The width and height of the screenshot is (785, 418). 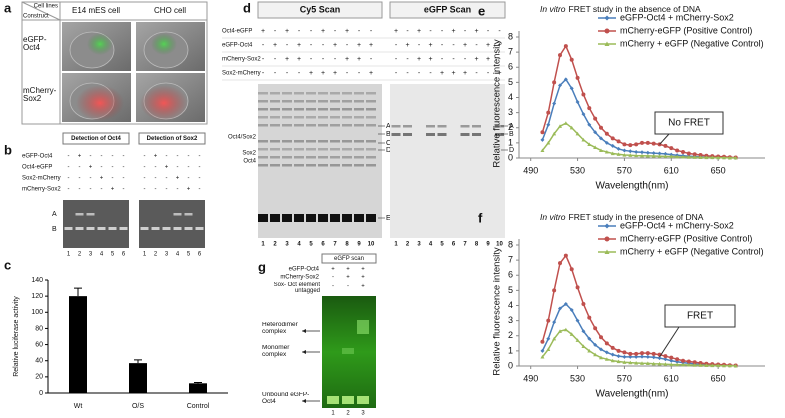 What do you see at coordinates (156, 255) in the screenshot?
I see `lane-number: 2` at bounding box center [156, 255].